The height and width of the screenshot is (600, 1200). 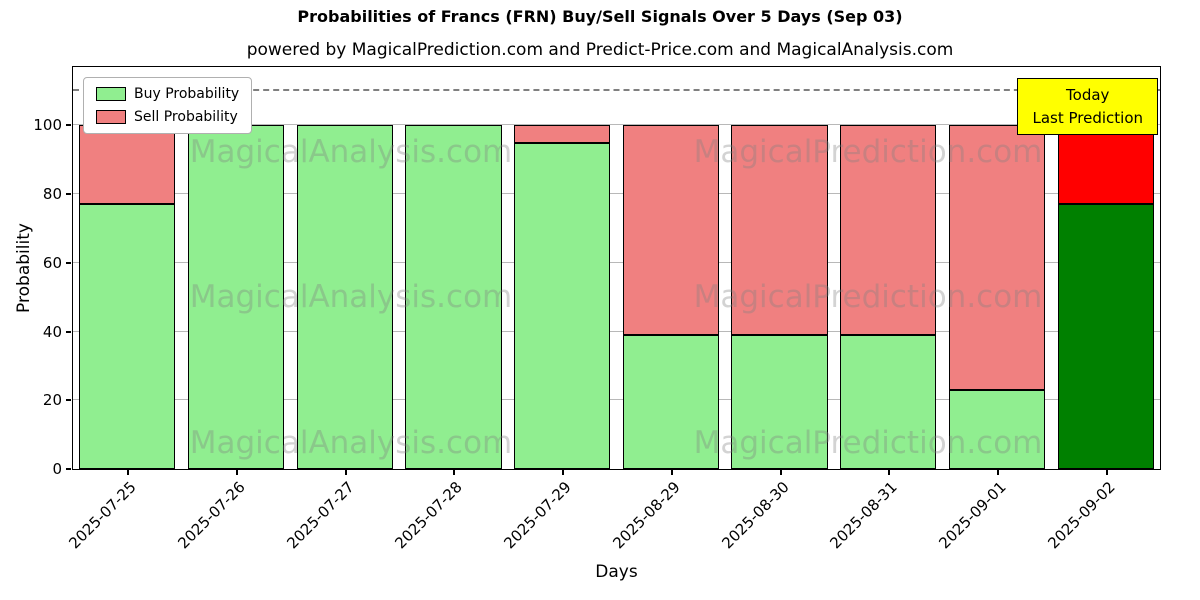 What do you see at coordinates (52, 400) in the screenshot?
I see `y-tick-label: 20` at bounding box center [52, 400].